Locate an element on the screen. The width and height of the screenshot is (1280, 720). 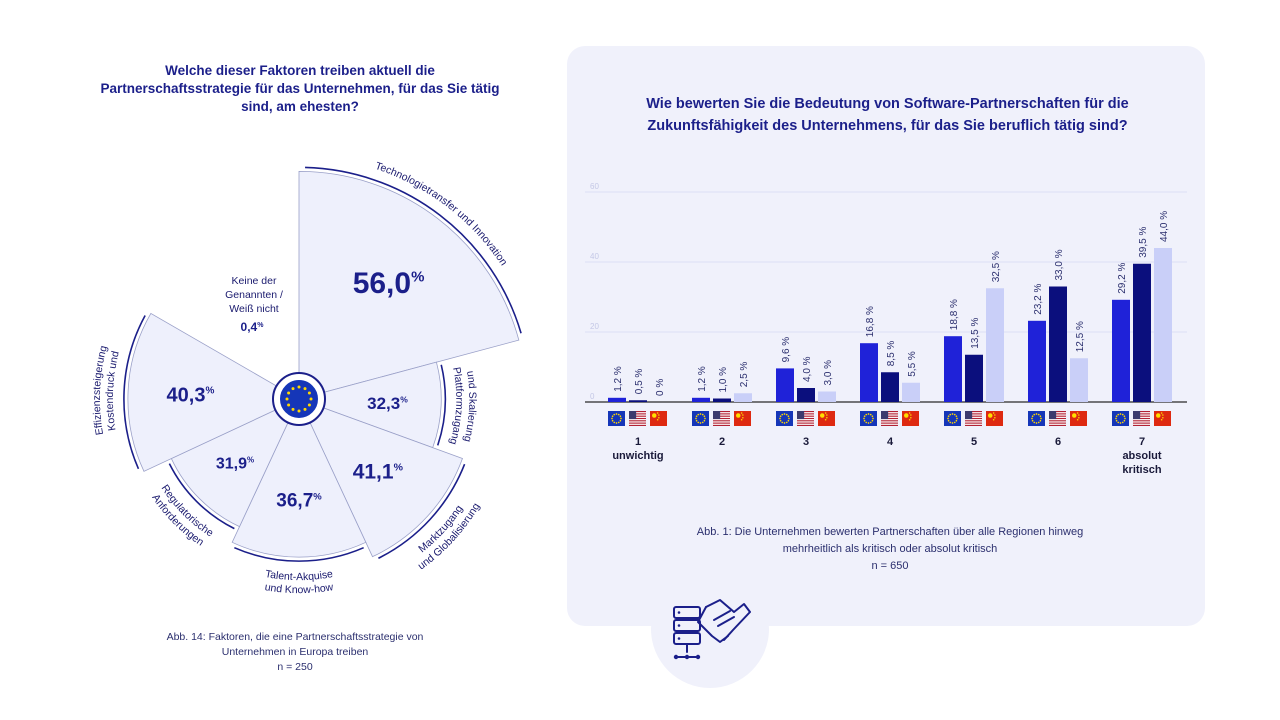
sector-arc-plattformzugang is located at coordinates (441, 405).